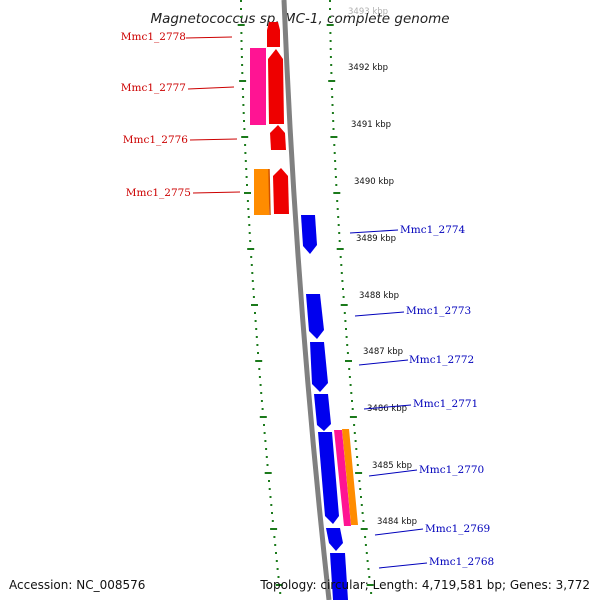  Describe the element at coordinates (158, 193) in the screenshot. I see `gene-label-2775: Mmc1_2775` at that location.